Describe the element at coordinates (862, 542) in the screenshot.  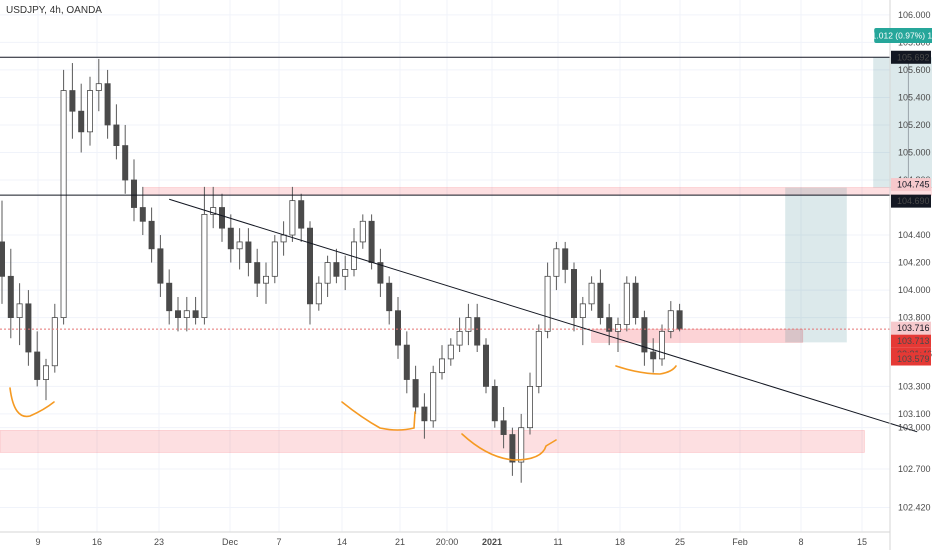
I see `x-tick-label: 15` at that location.